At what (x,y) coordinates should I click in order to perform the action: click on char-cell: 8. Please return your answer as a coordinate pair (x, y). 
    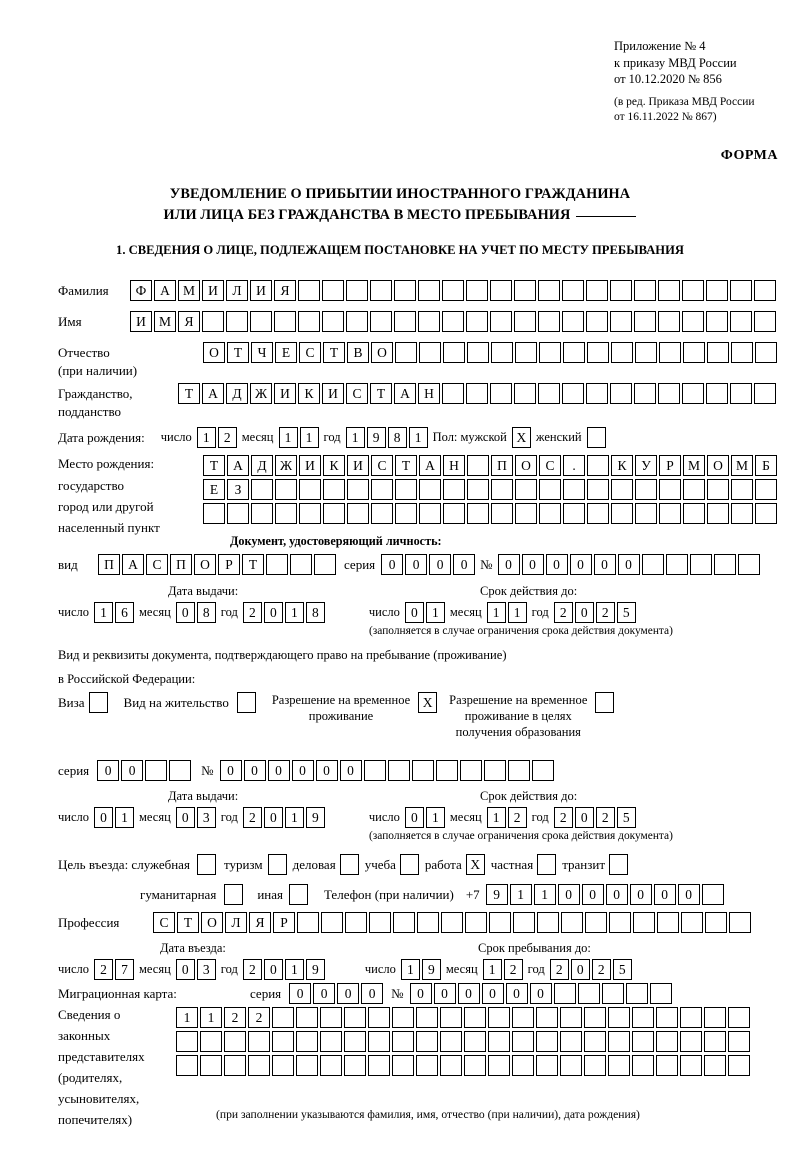
    Looking at the image, I should click on (397, 437).